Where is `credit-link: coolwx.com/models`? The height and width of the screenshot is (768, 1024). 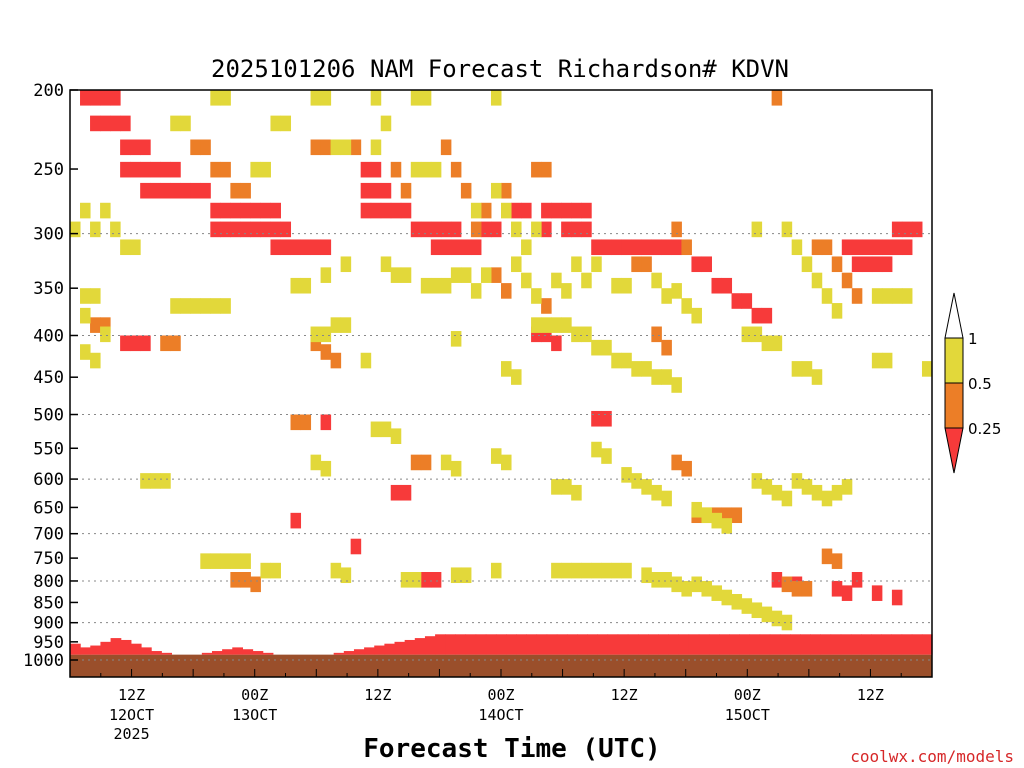 credit-link: coolwx.com/models is located at coordinates (932, 756).